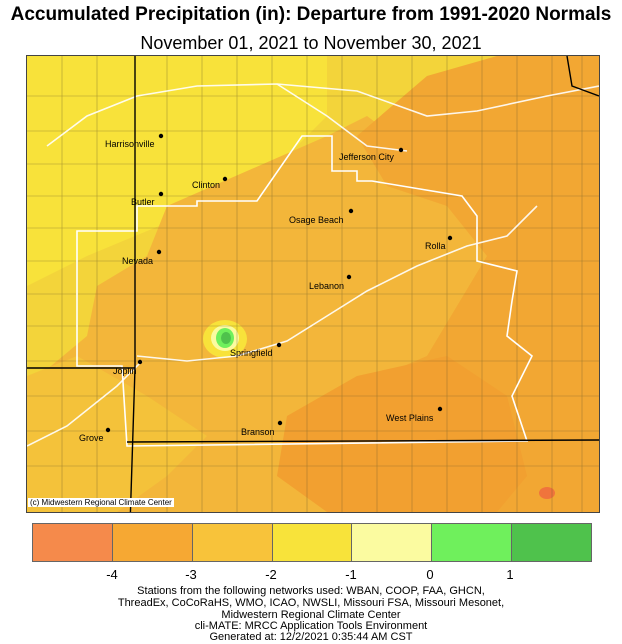  What do you see at coordinates (251, 353) in the screenshot?
I see `city-springfield: Springfield` at bounding box center [251, 353].